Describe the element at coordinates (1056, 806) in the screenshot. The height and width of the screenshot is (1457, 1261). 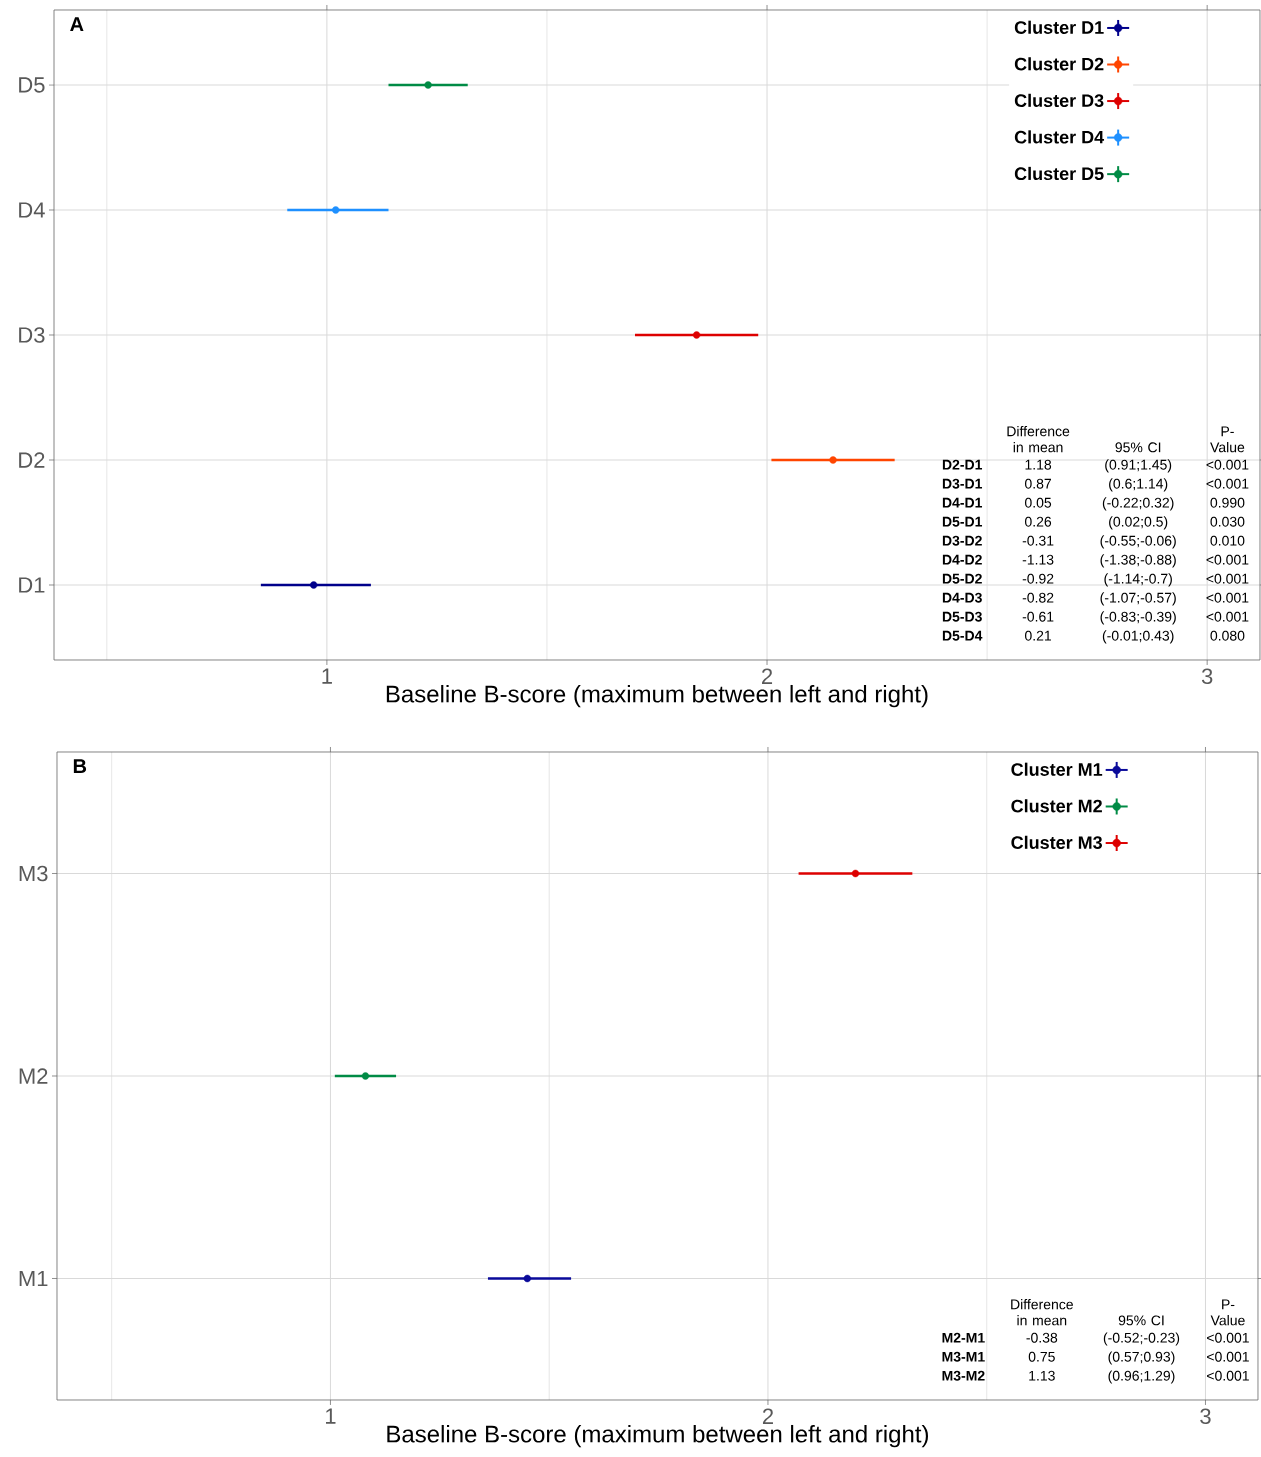
I see `legend-label: Cluster M2` at that location.